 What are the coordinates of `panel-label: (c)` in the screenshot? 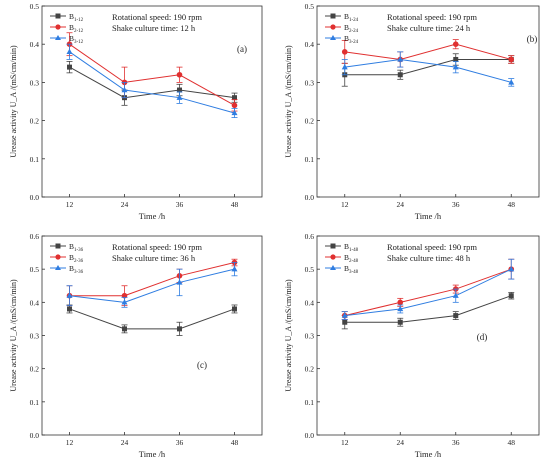 It's located at (202, 365).